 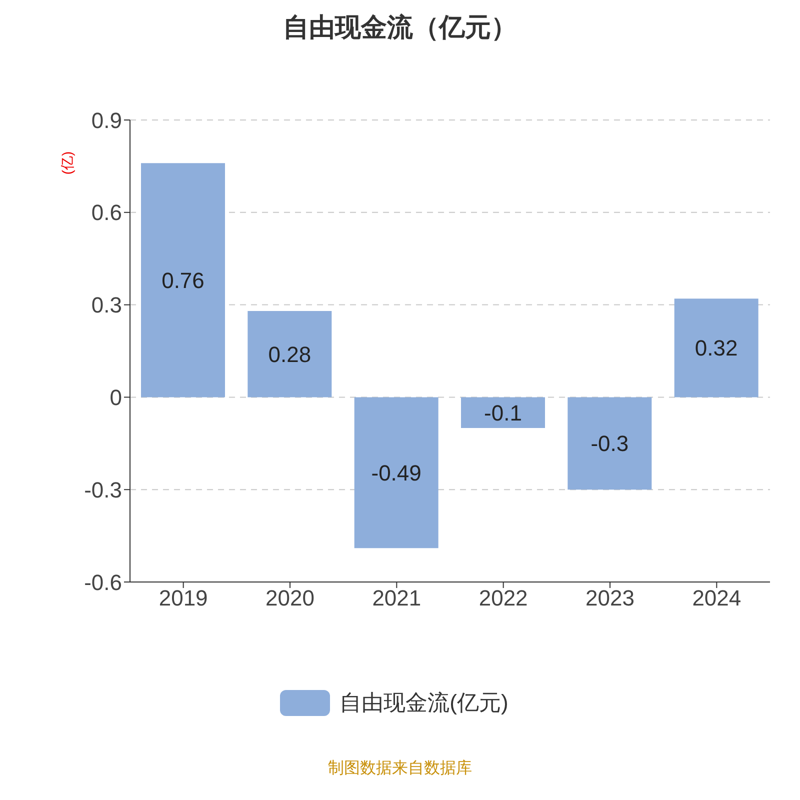 What do you see at coordinates (400, 27) in the screenshot?
I see `chart-title: 自由现金流（亿元）` at bounding box center [400, 27].